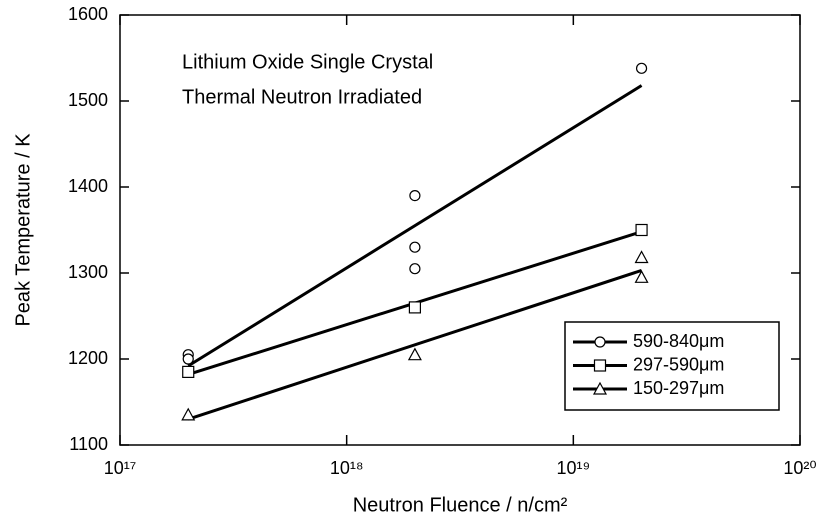 Image resolution: width=832 pixels, height=520 pixels. I want to click on annotation: Thermal Neutron Irradiated, so click(302, 97).